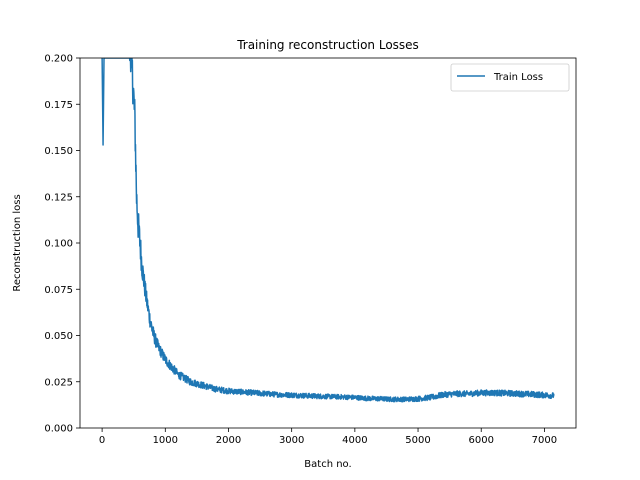 The width and height of the screenshot is (640, 480). Describe the element at coordinates (58, 336) in the screenshot. I see `y-tick-label: 0.050` at that location.